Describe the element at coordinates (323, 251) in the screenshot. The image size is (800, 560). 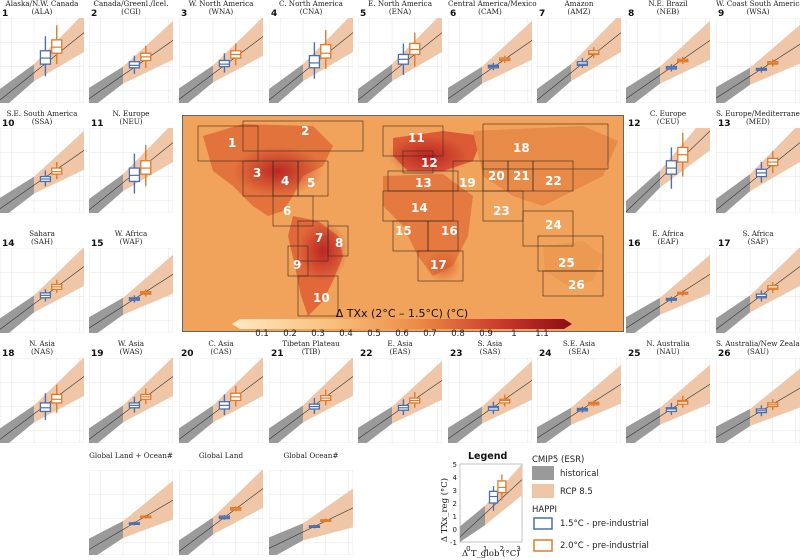
I see `hotspot-south-america` at that location.